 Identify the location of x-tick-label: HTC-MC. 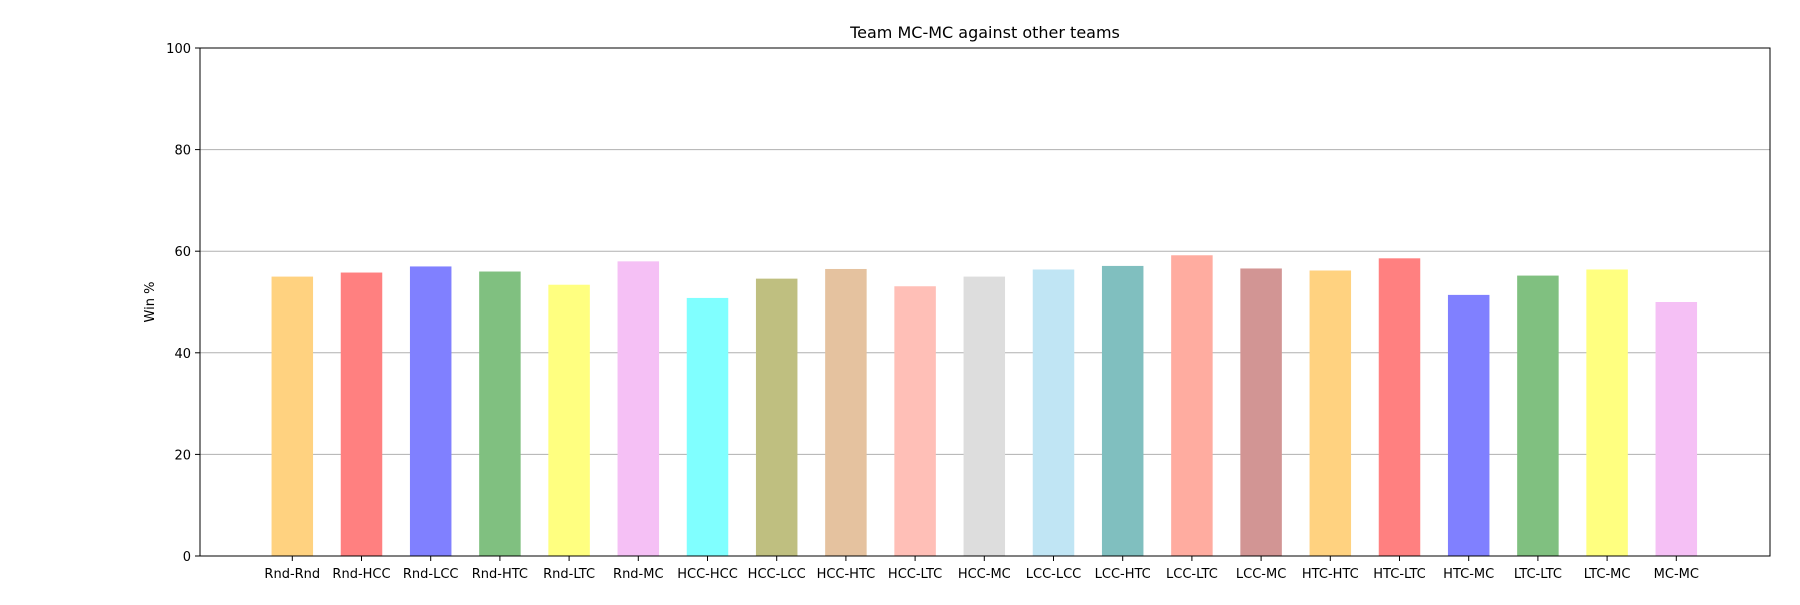
(1468, 574).